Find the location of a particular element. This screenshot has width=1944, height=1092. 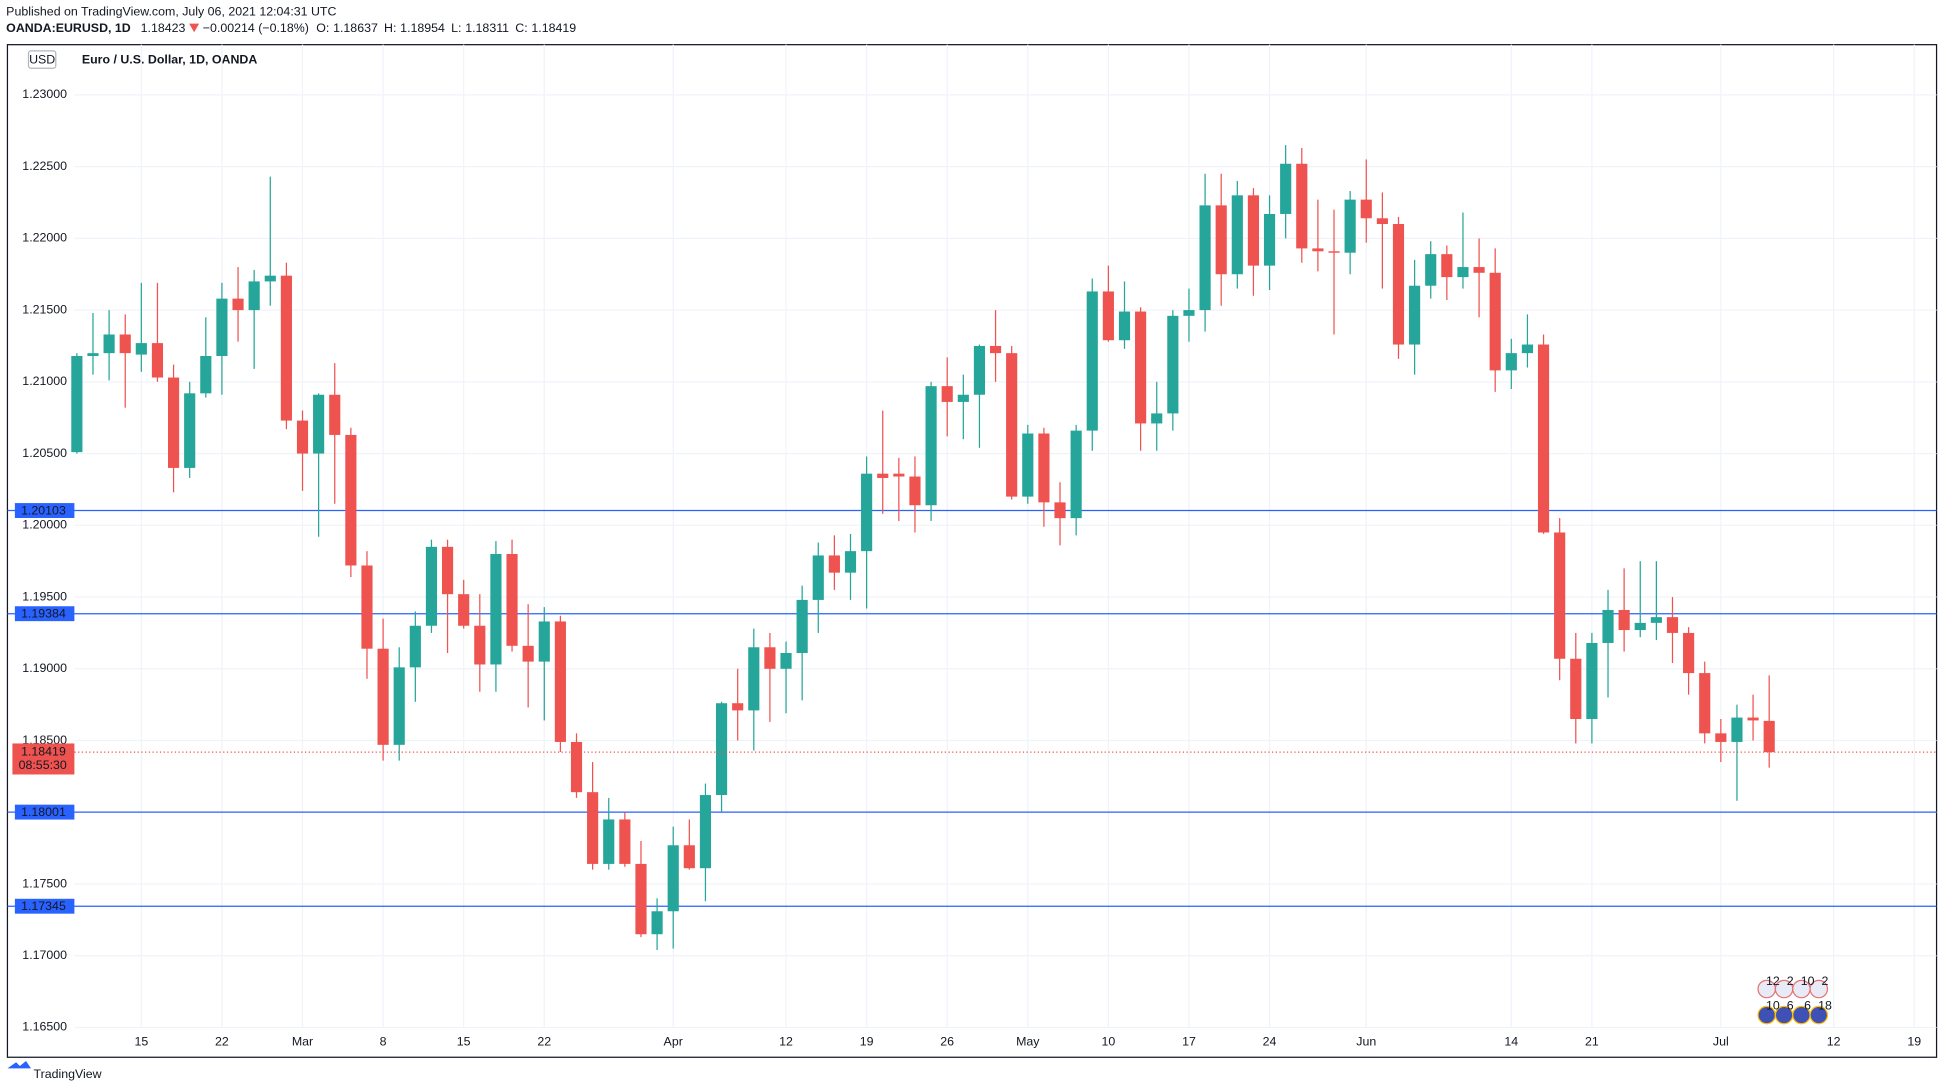

last-price-label: 1.18419 is located at coordinates (43, 751).